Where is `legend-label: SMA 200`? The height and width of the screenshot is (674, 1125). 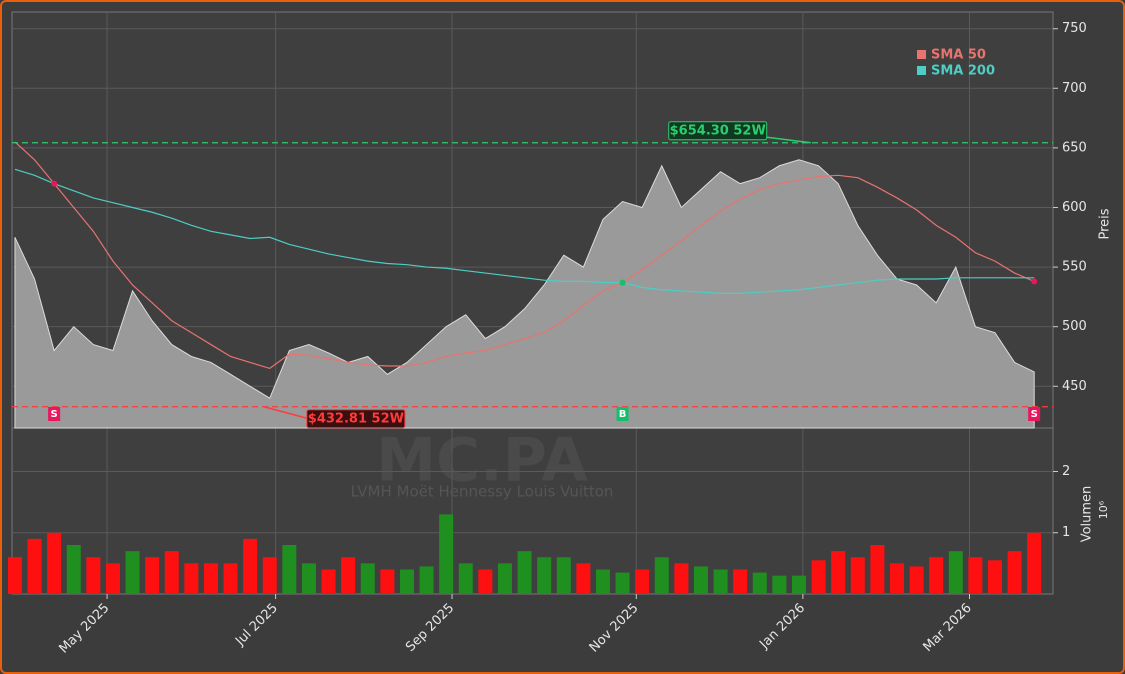
legend-label: SMA 200 is located at coordinates (963, 71).